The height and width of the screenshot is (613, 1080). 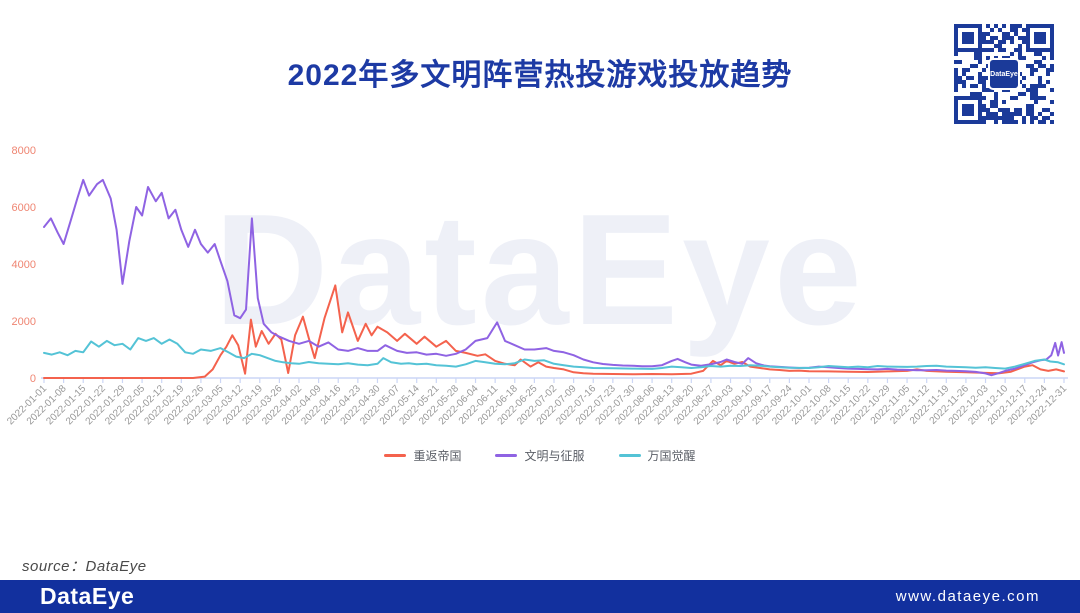 I want to click on legend-swatch-orange, so click(x=395, y=455).